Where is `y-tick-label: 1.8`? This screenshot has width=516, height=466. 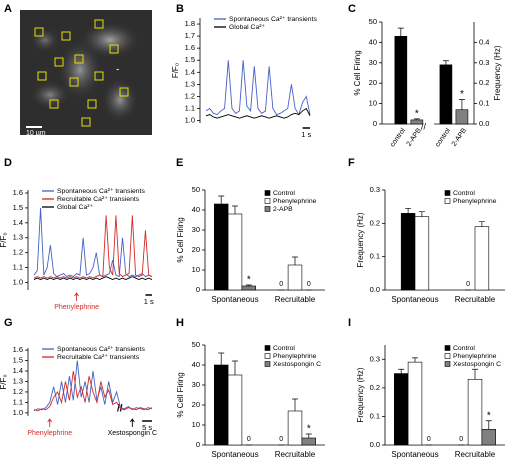 y-tick-label: 1.8 is located at coordinates (190, 23).